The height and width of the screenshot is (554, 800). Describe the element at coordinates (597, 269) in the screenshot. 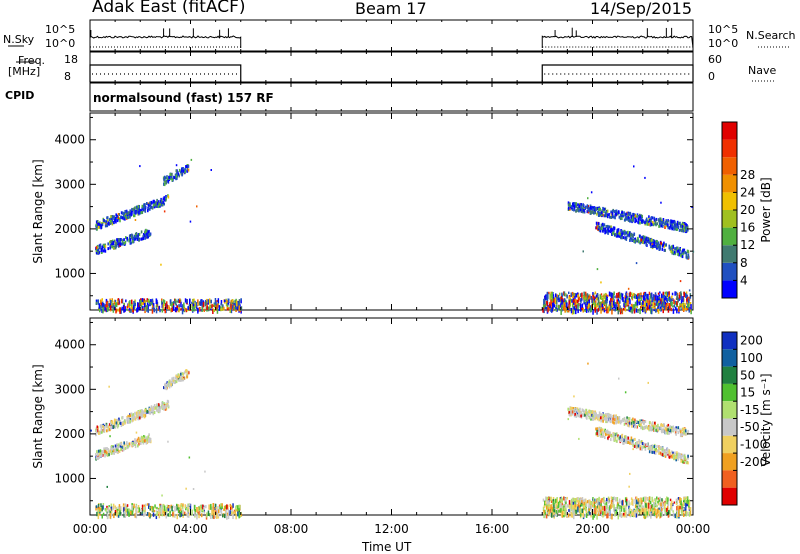

I see `scatter-cell` at that location.